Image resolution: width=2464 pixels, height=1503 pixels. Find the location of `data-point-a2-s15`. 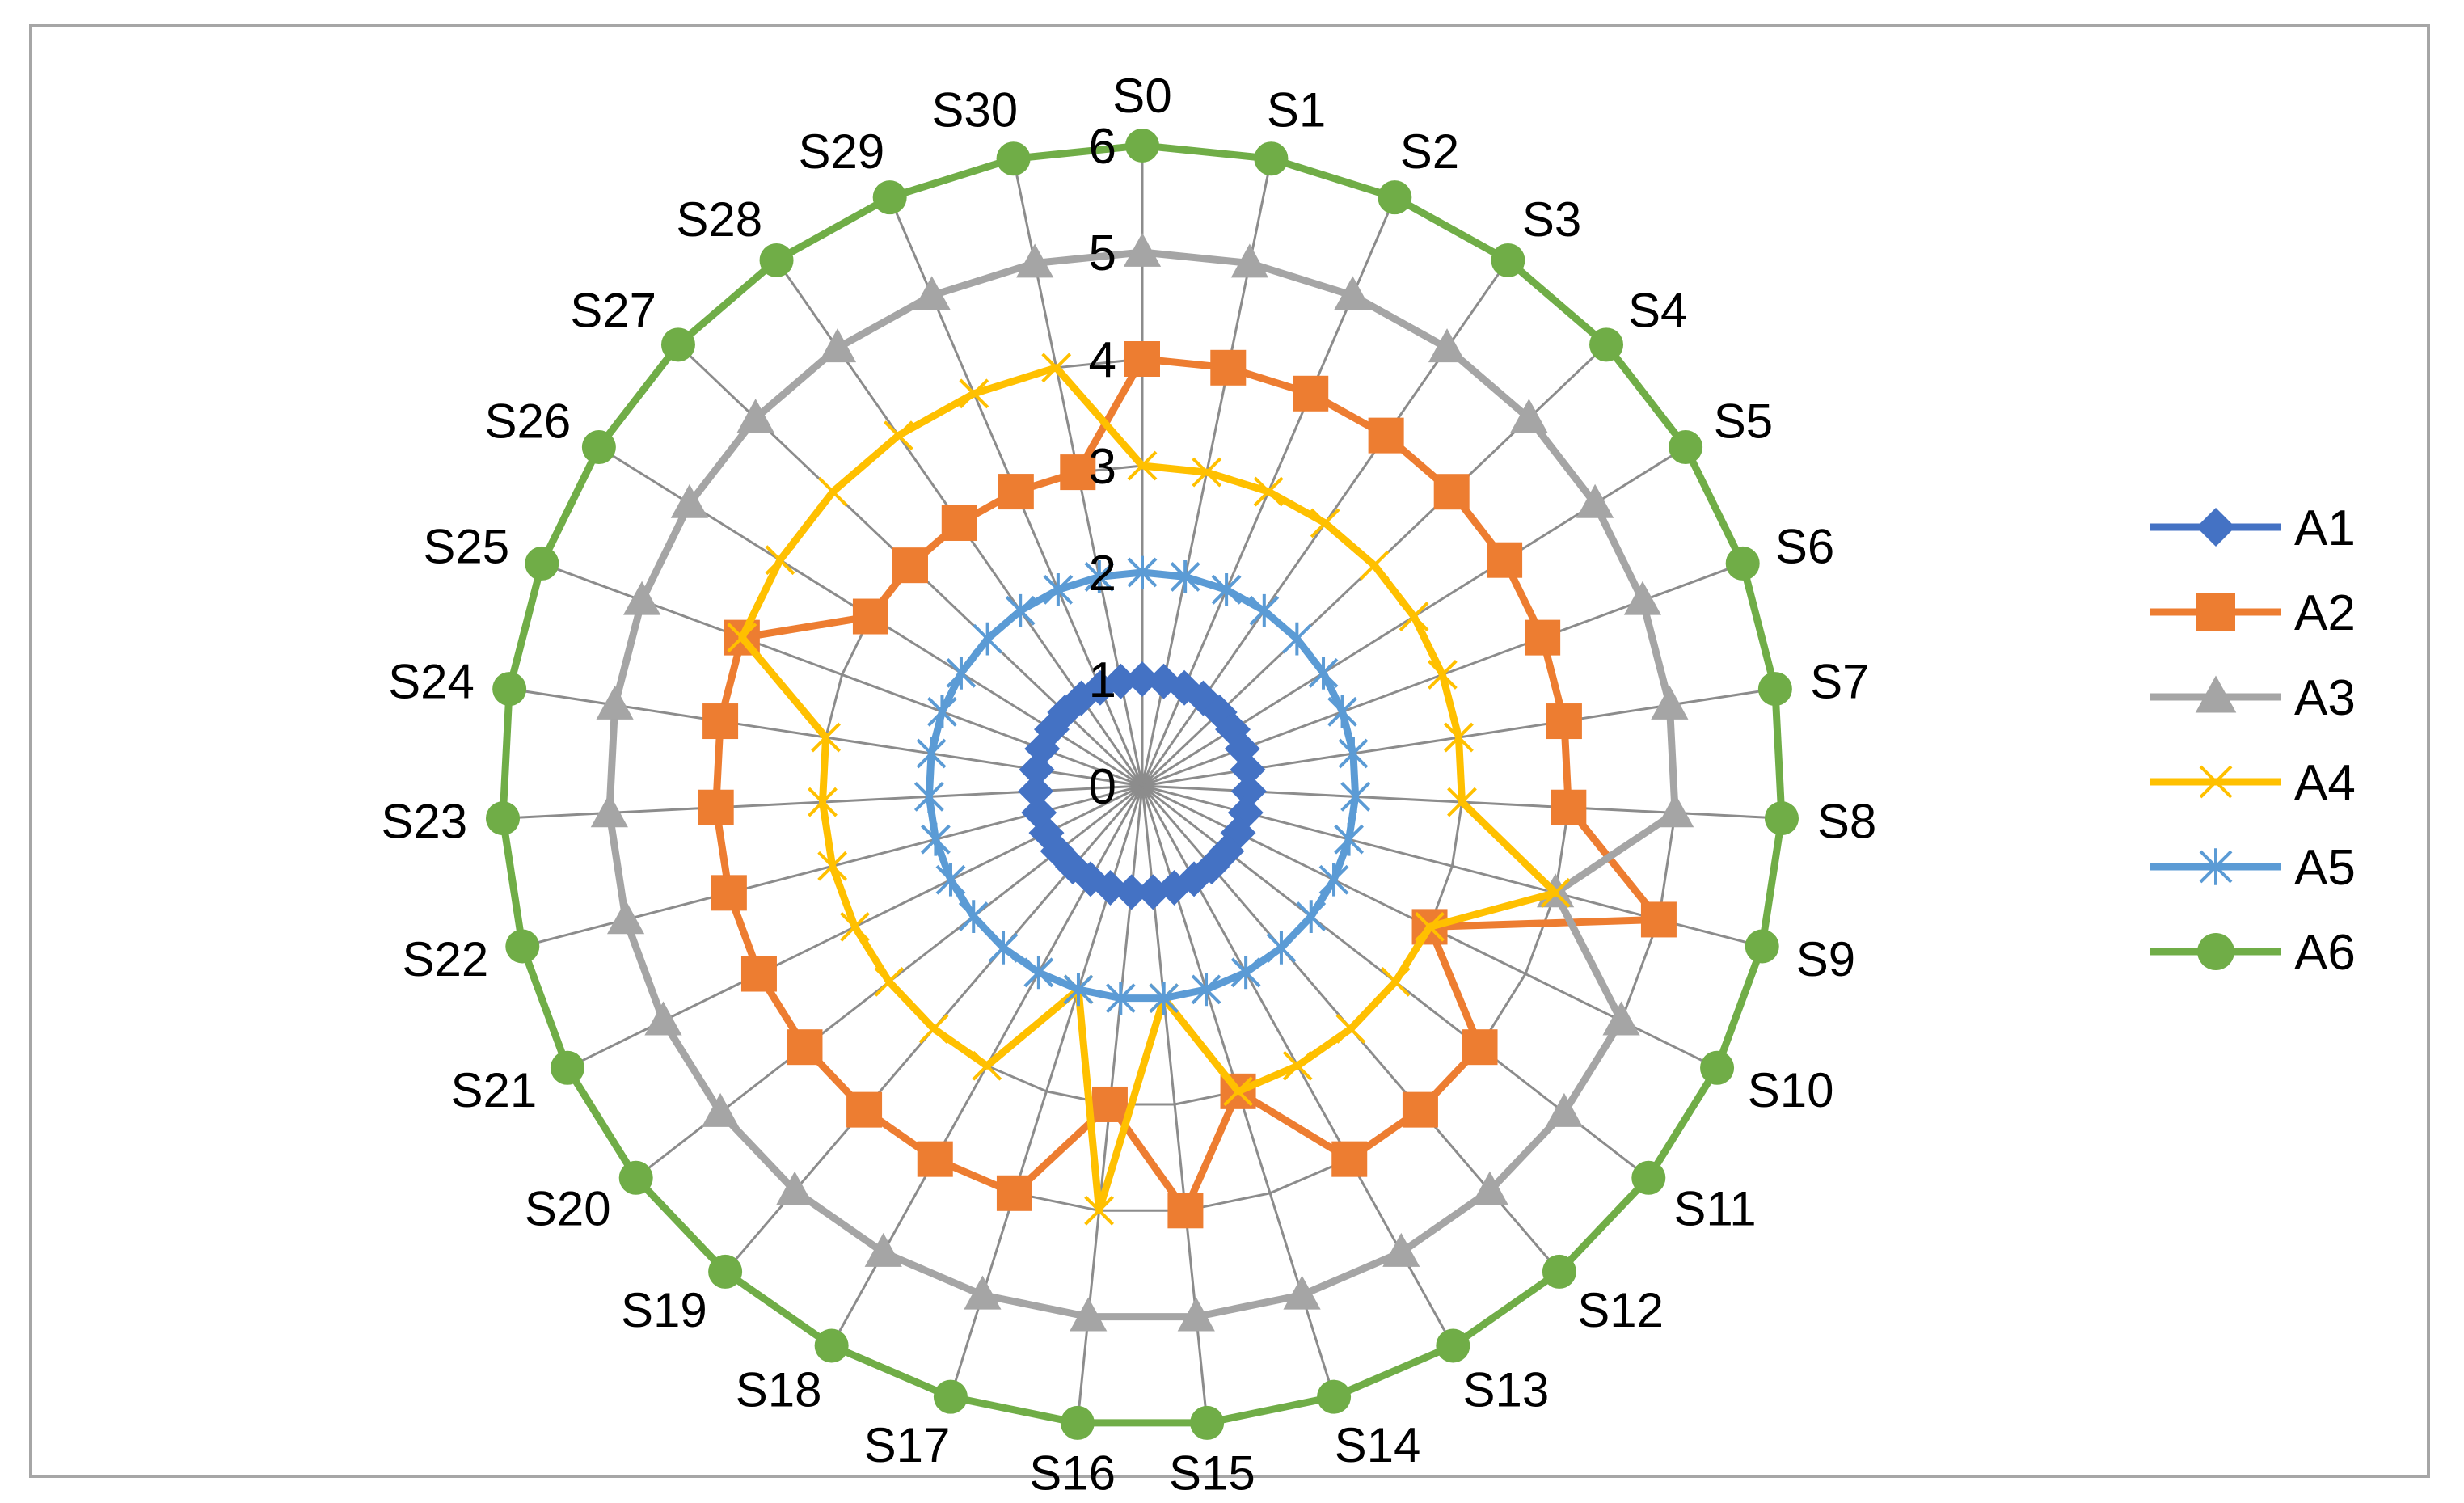

data-point-a2-s15 is located at coordinates (1186, 1211).